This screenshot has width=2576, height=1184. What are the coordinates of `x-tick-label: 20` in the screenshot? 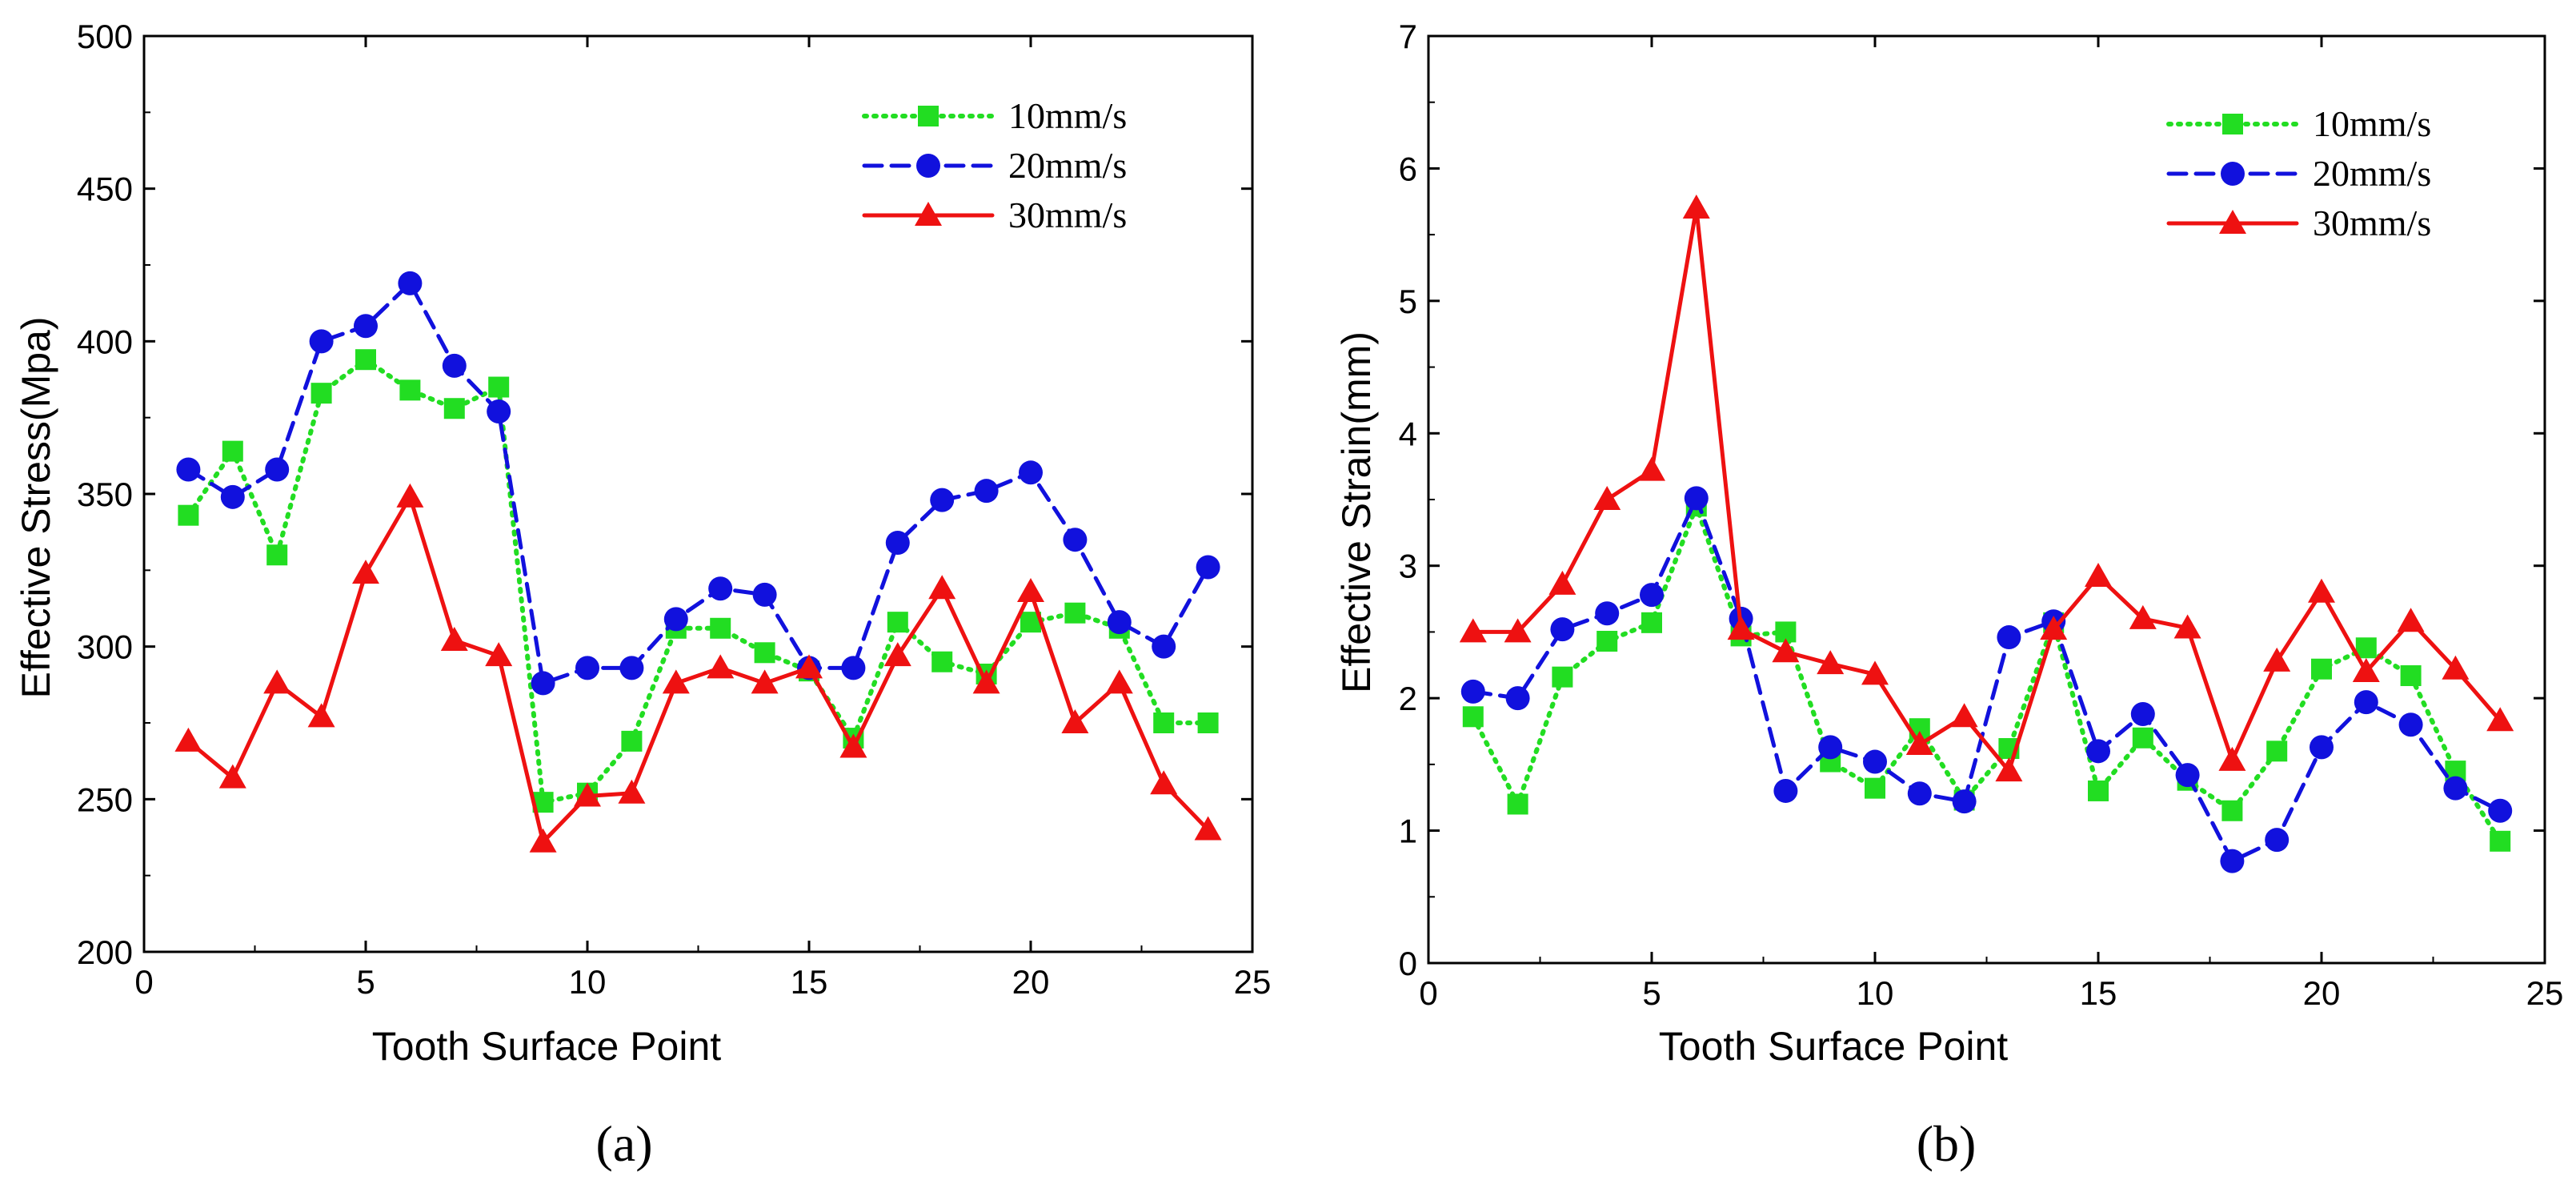 It's located at (2322, 993).